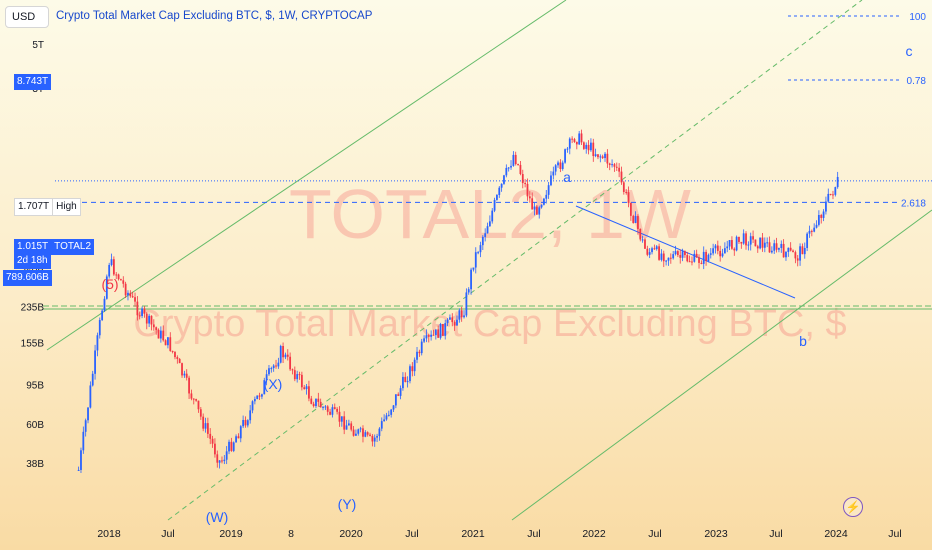  Describe the element at coordinates (27, 17) in the screenshot. I see `currency-button: USD` at that location.